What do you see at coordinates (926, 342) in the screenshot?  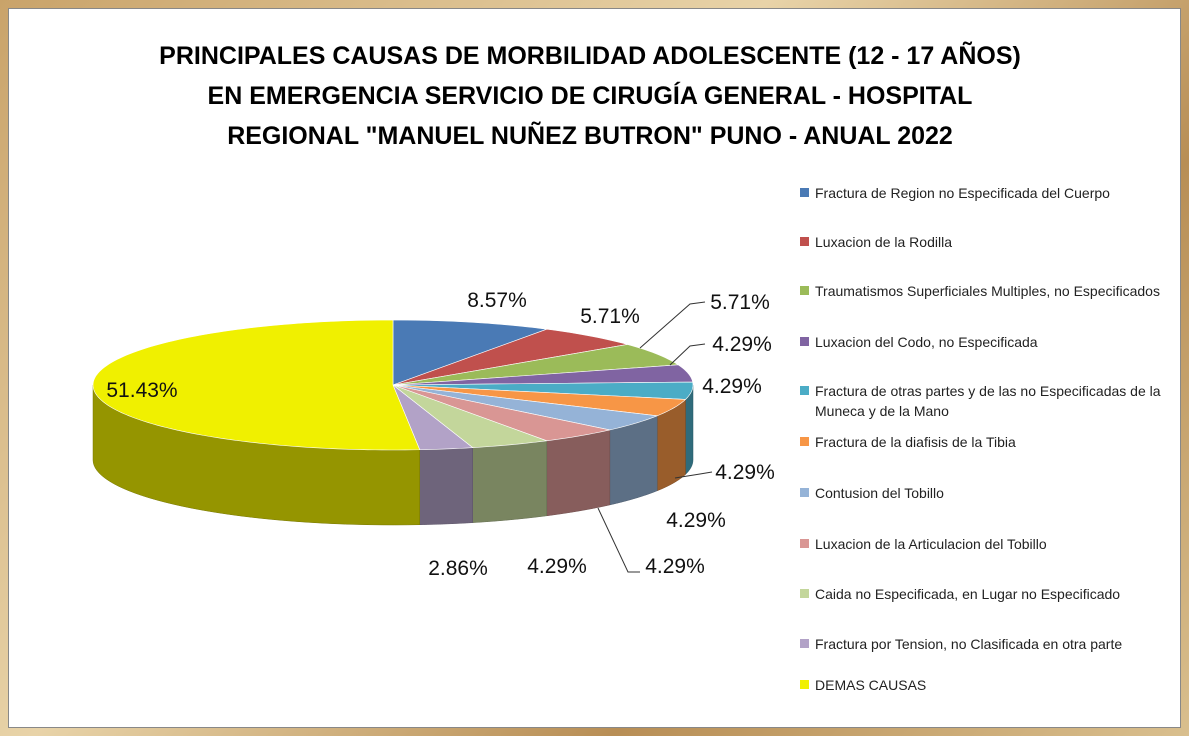 I see `legend-label: Luxacion del Codo, no Especificada` at bounding box center [926, 342].